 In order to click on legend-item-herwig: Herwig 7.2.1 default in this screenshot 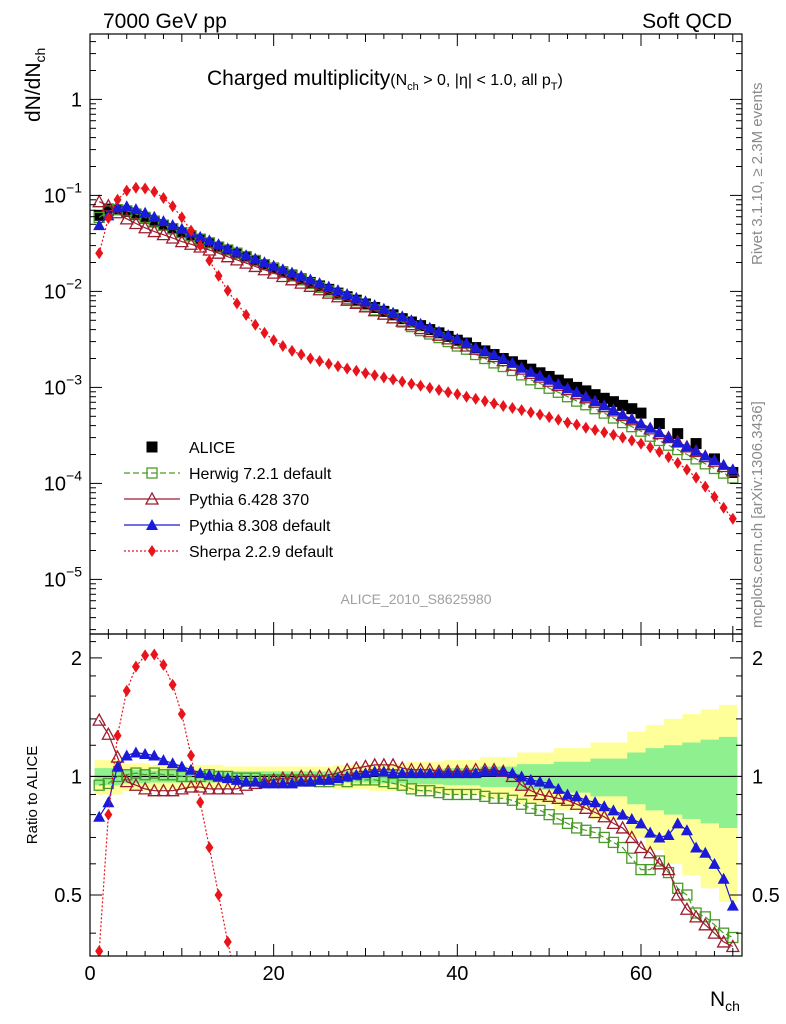, I will do `click(228, 474)`.